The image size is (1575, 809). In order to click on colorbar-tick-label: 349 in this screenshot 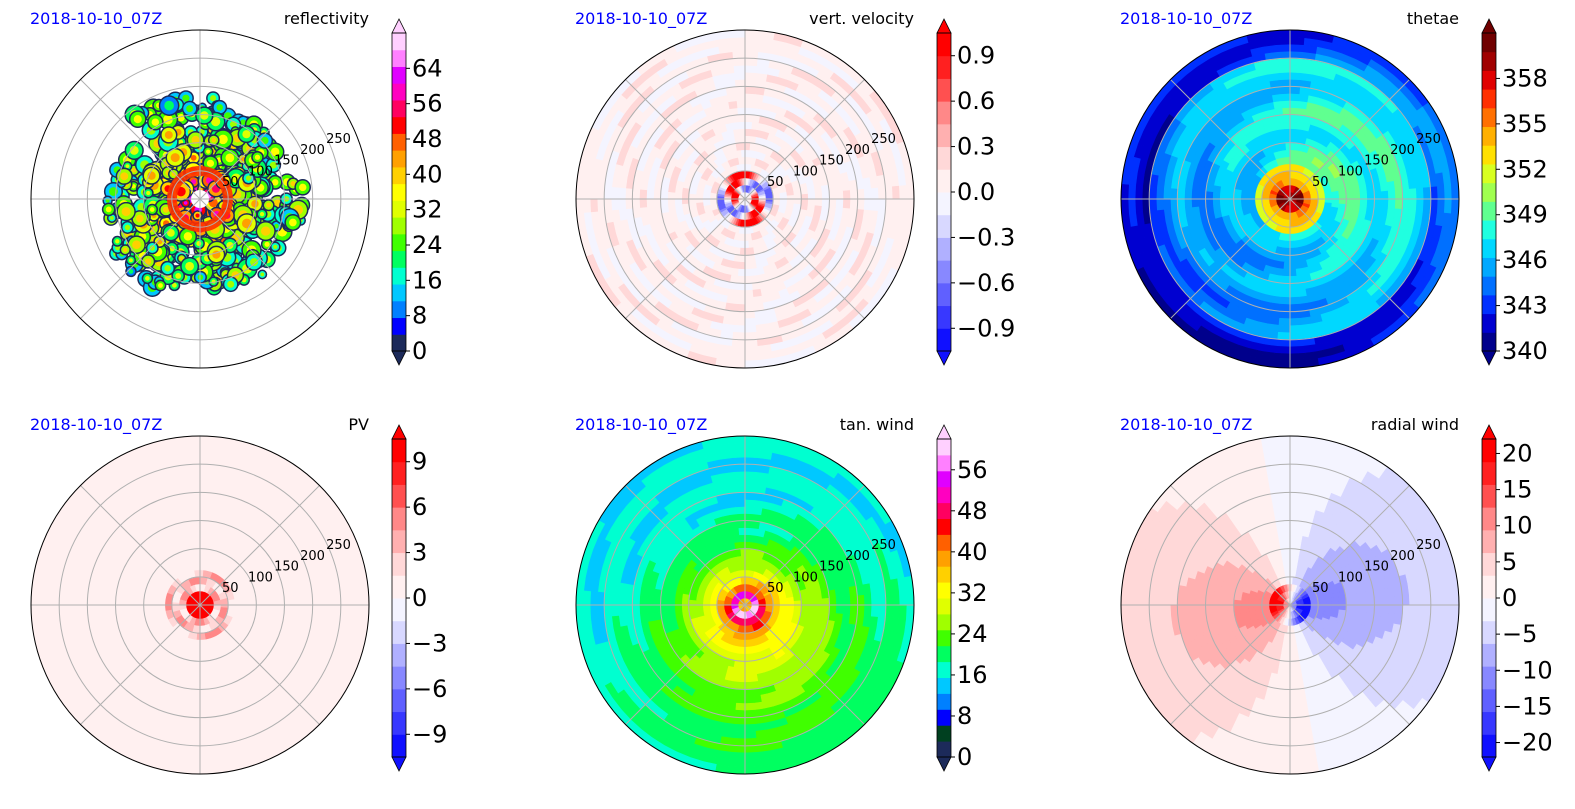, I will do `click(1525, 215)`.